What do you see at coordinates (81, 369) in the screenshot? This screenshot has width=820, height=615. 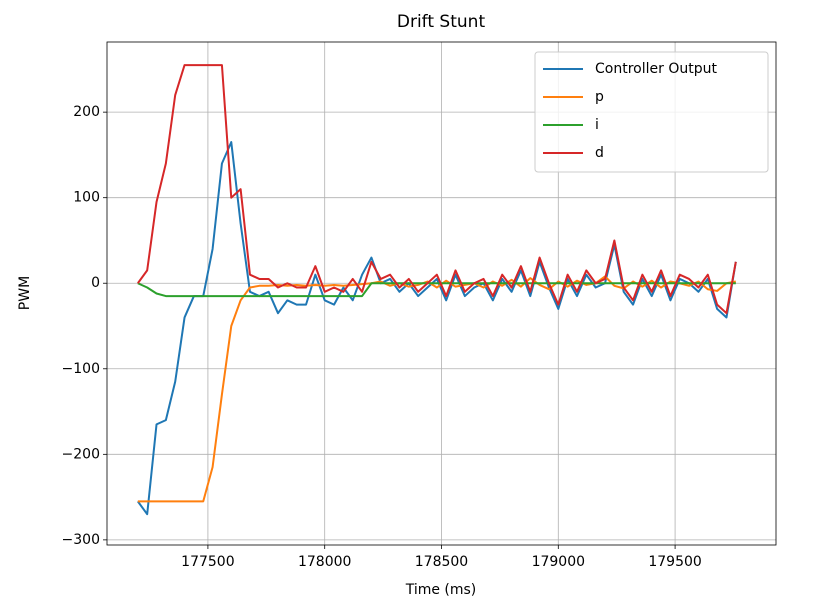 I see `y-tick-label: −100` at bounding box center [81, 369].